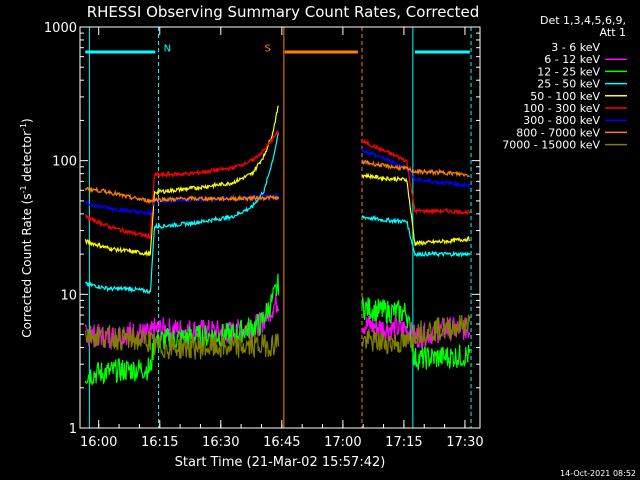  I want to click on y-tick-label-1: 10, so click(68, 295).